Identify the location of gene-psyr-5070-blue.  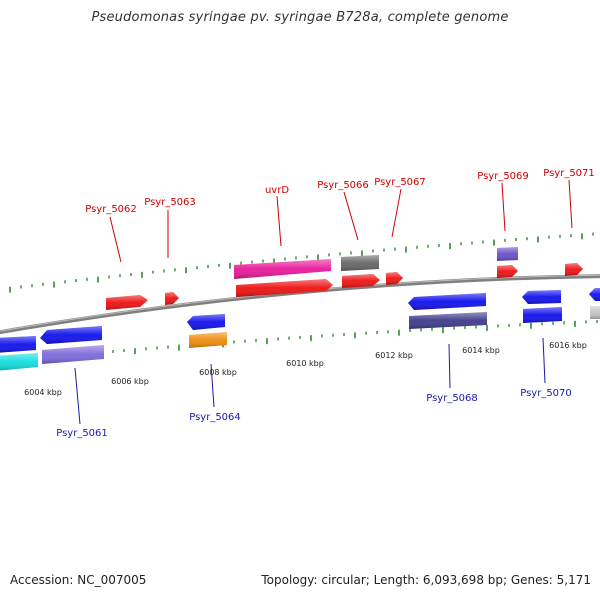
(542, 315).